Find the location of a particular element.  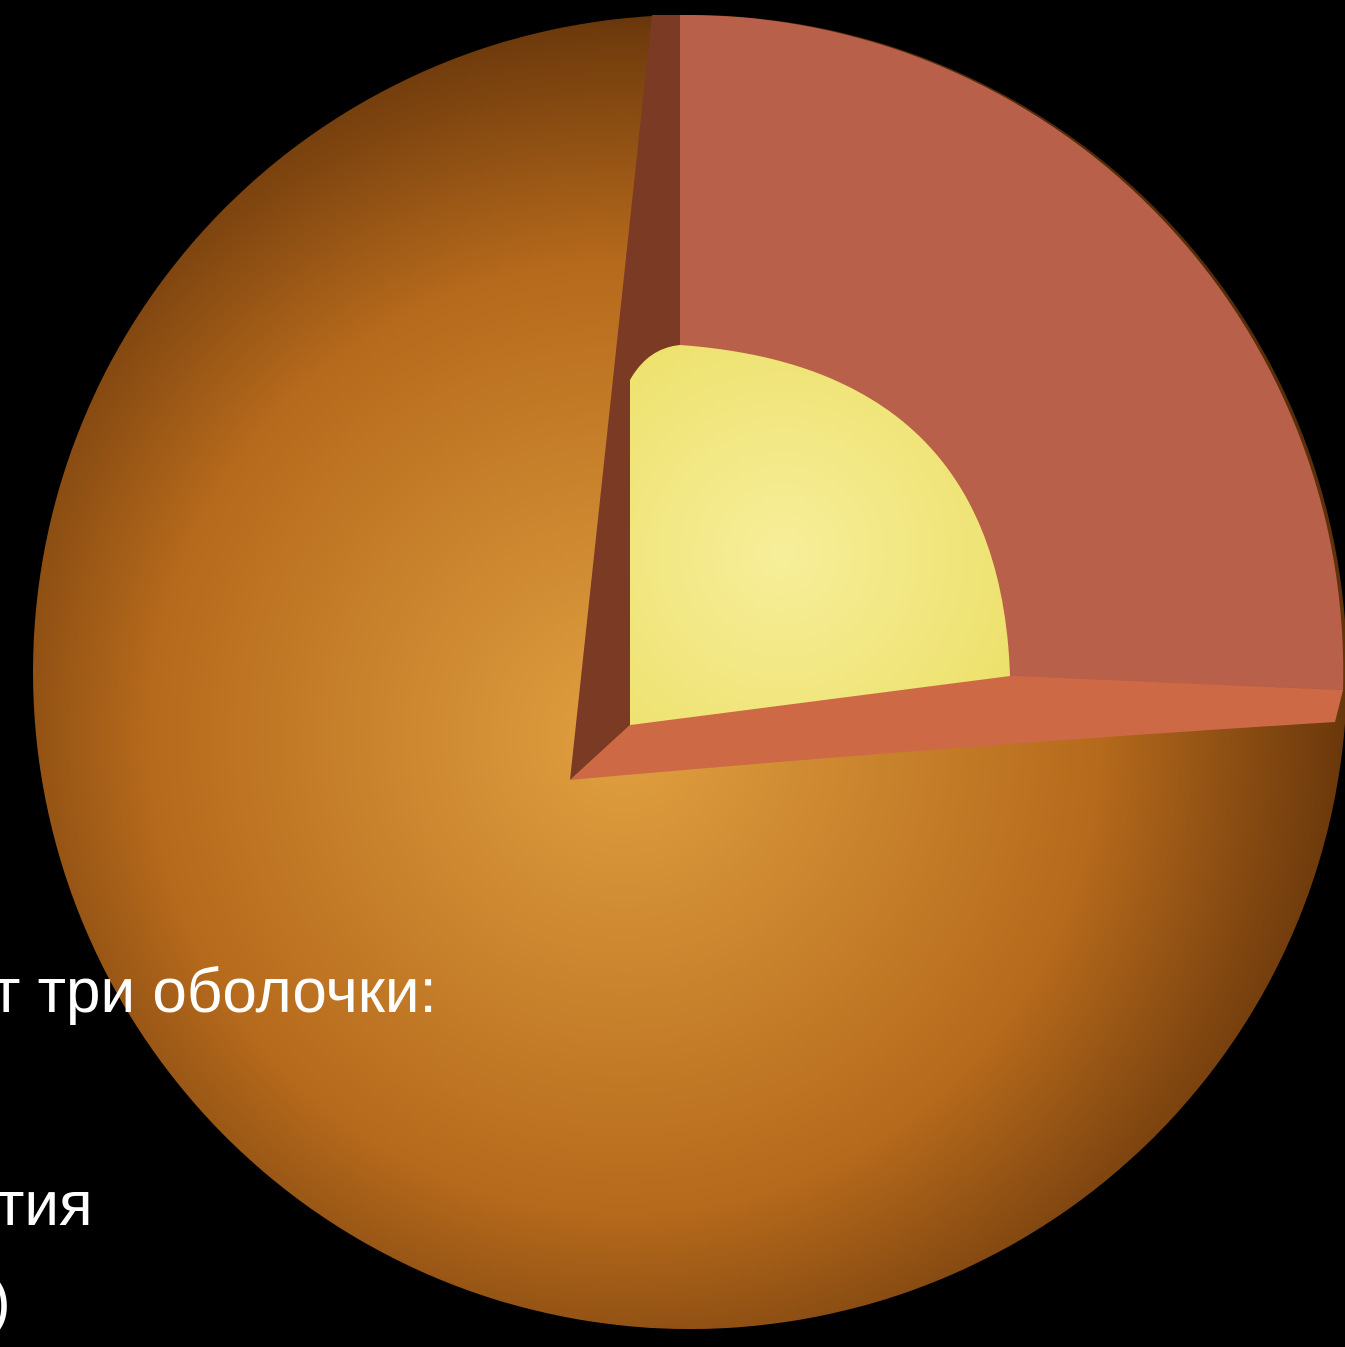

text-line: т три оболочки: is located at coordinates (218, 991).